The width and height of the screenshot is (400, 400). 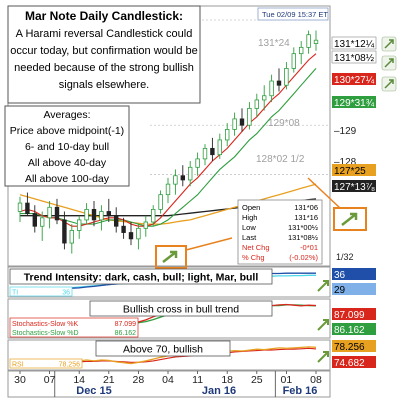 What do you see at coordinates (280, 232) in the screenshot?
I see `ohlc-box` at bounding box center [280, 232].